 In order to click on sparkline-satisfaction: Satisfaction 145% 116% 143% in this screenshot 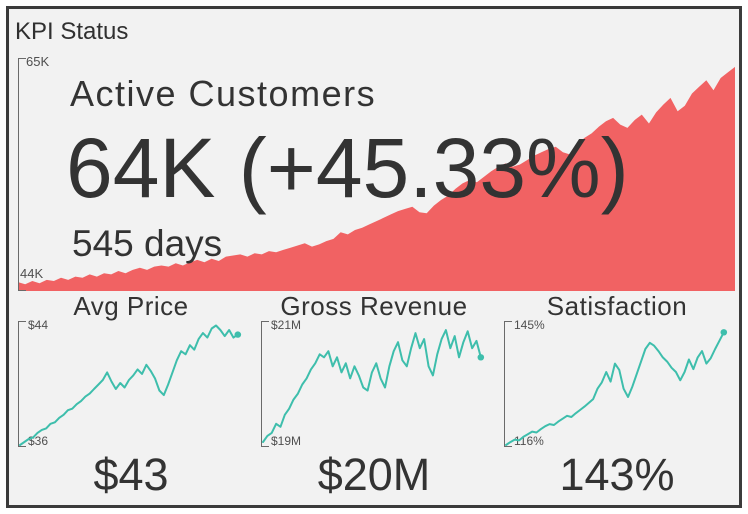, I will do `click(617, 395)`.